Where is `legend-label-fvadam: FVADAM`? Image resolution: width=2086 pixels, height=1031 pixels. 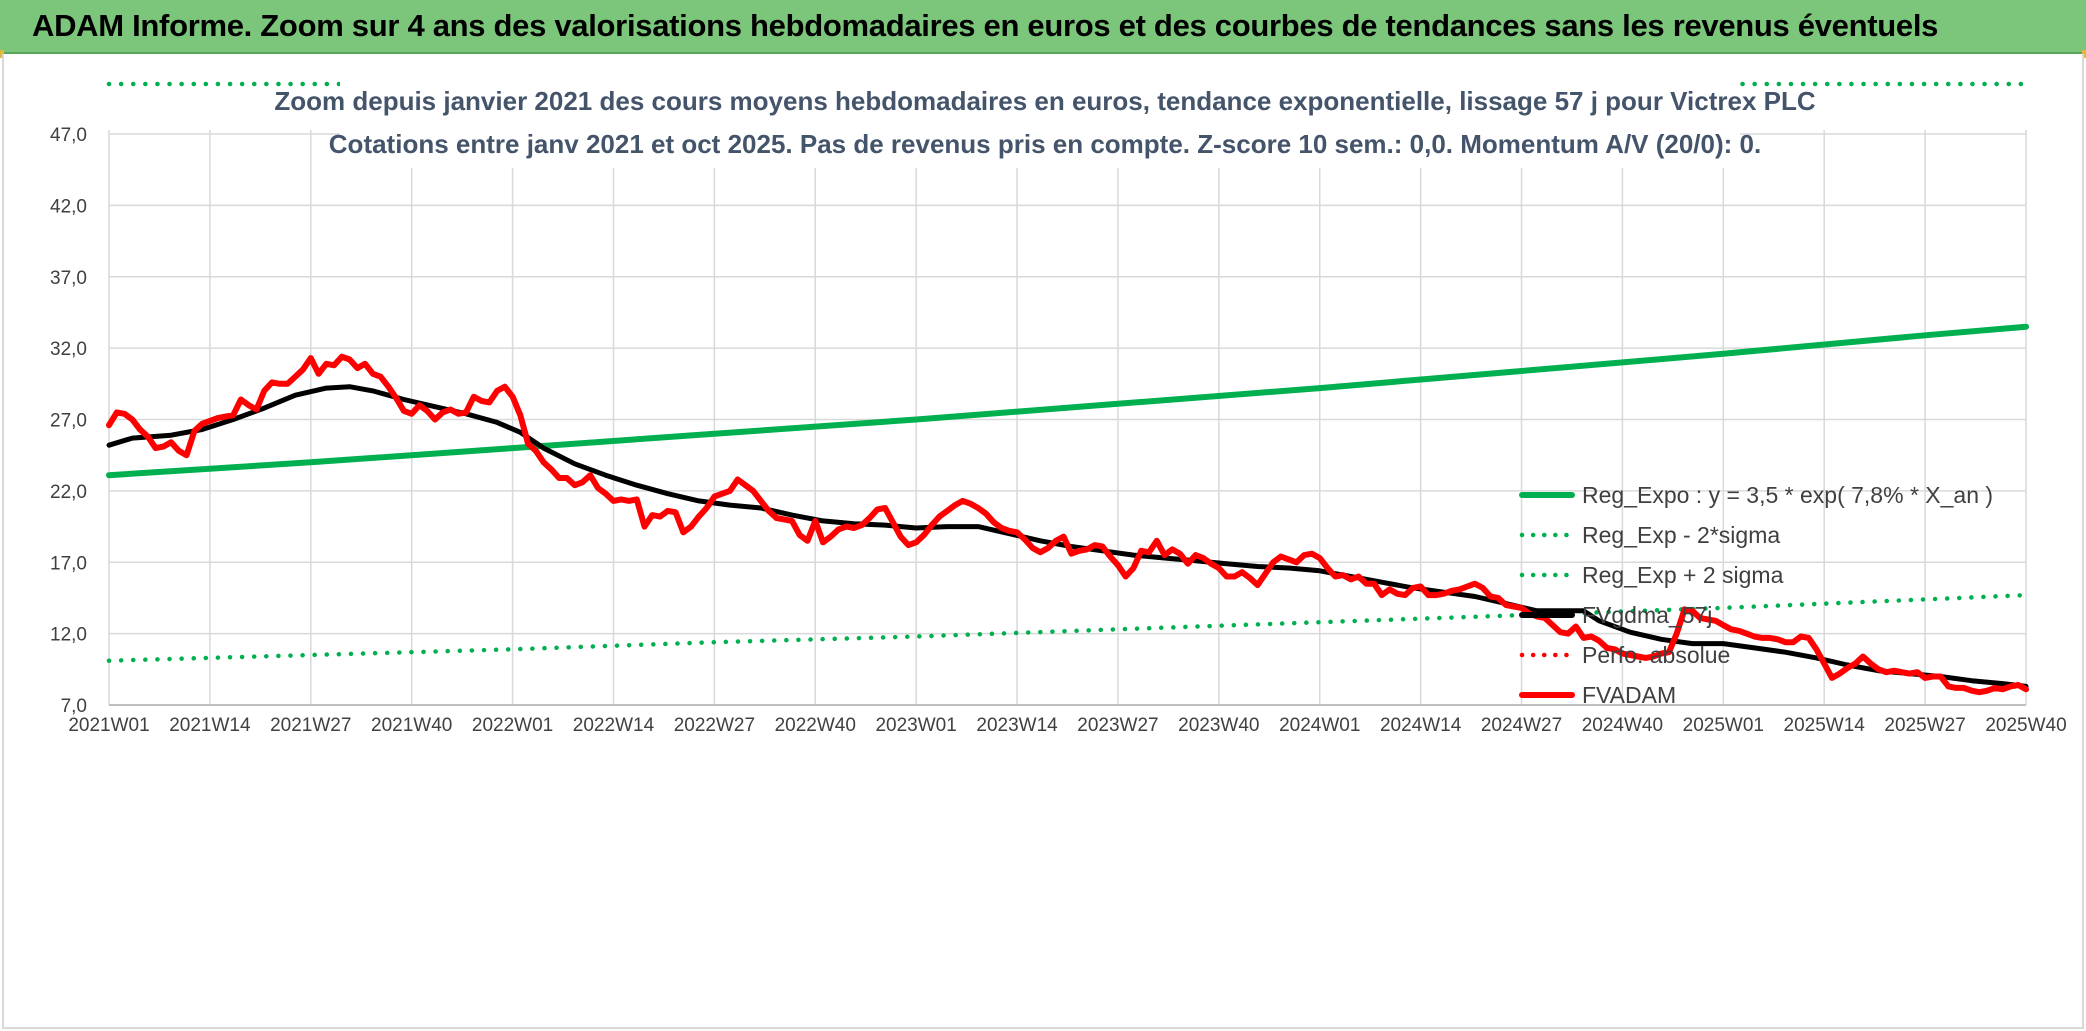
legend-label-fvadam: FVADAM is located at coordinates (1629, 695).